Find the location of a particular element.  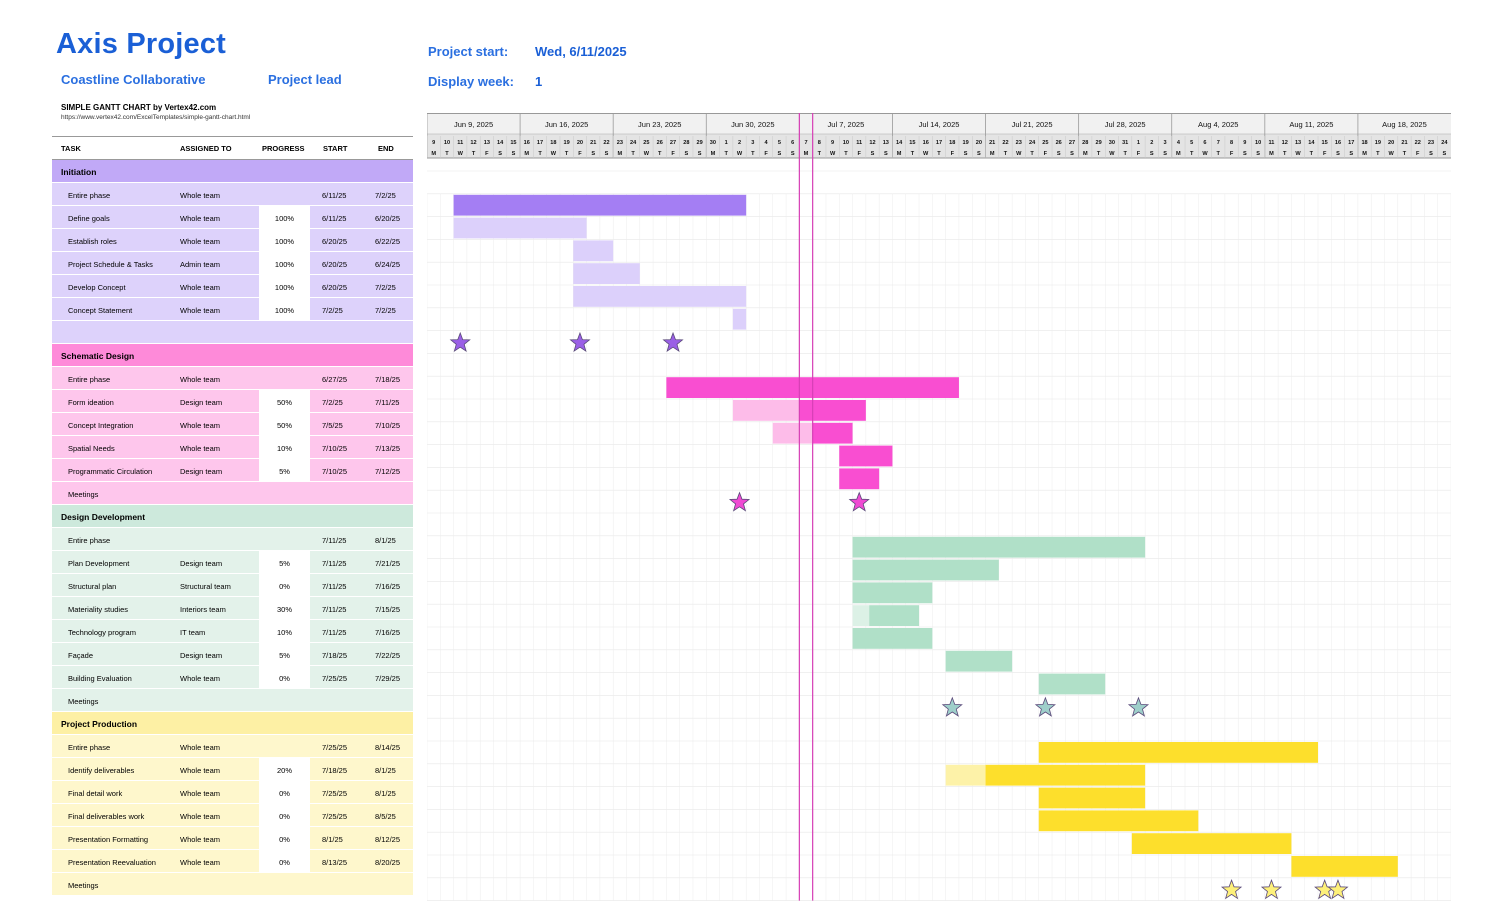

project-lead: Project lead is located at coordinates (305, 79).